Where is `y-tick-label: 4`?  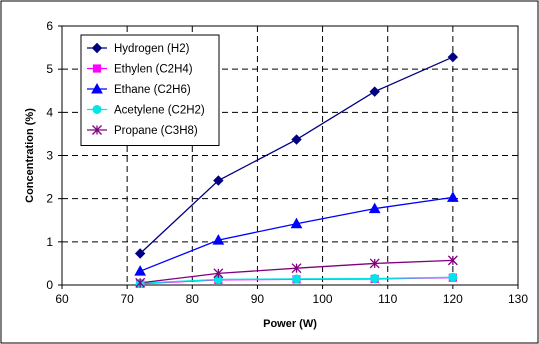 y-tick-label: 4 is located at coordinates (49, 112).